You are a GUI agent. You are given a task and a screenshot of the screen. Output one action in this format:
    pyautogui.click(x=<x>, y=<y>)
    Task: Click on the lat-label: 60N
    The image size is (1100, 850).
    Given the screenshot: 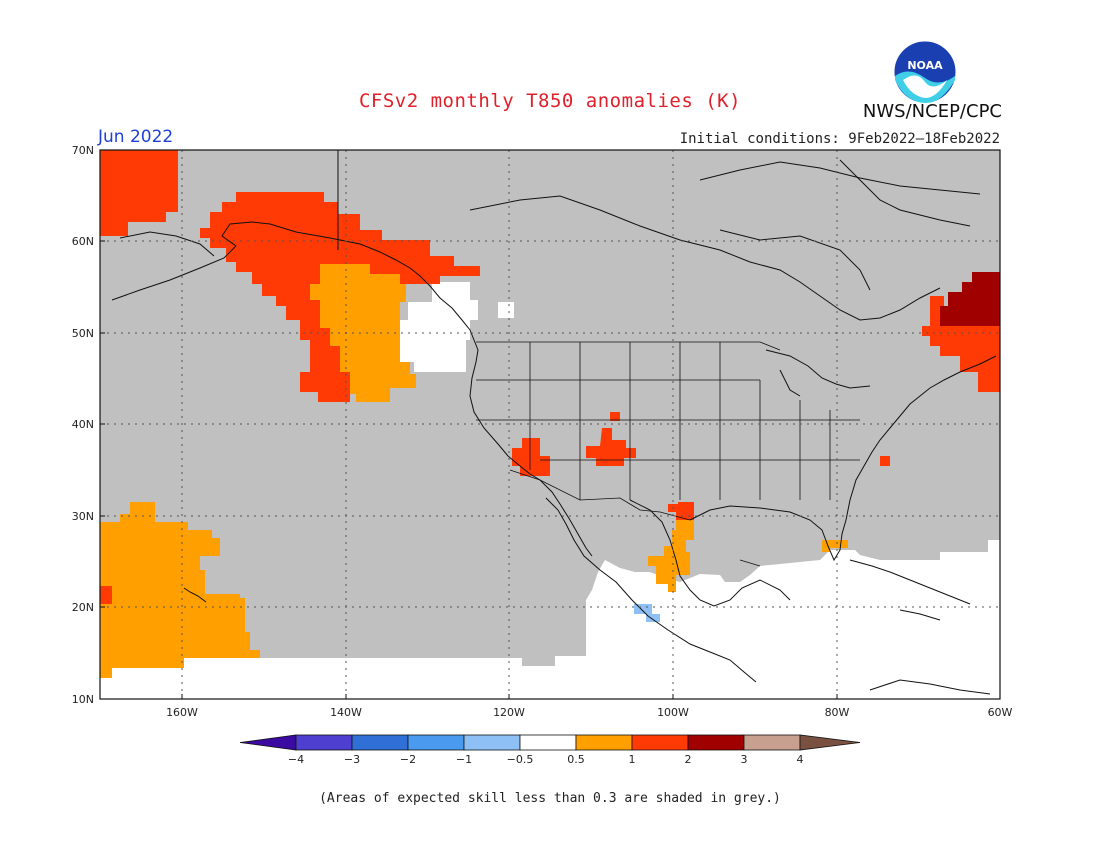 What is the action you would take?
    pyautogui.click(x=83, y=241)
    